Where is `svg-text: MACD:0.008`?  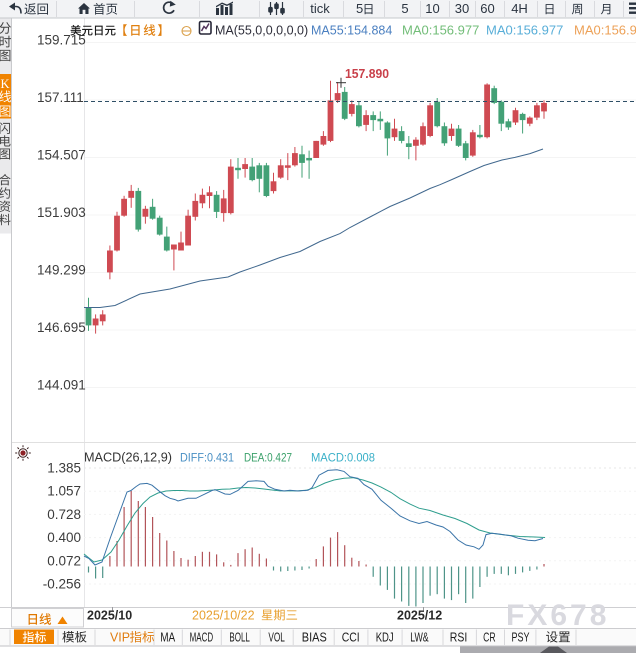 svg-text: MACD:0.008 is located at coordinates (343, 458).